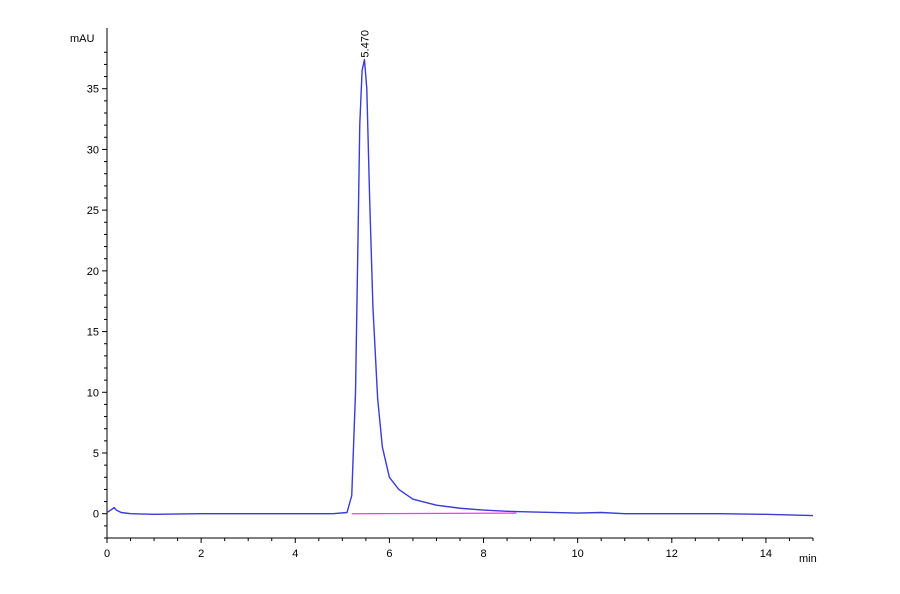 This screenshot has width=900, height=594. What do you see at coordinates (96, 515) in the screenshot?
I see `y-tick-label: 0` at bounding box center [96, 515].